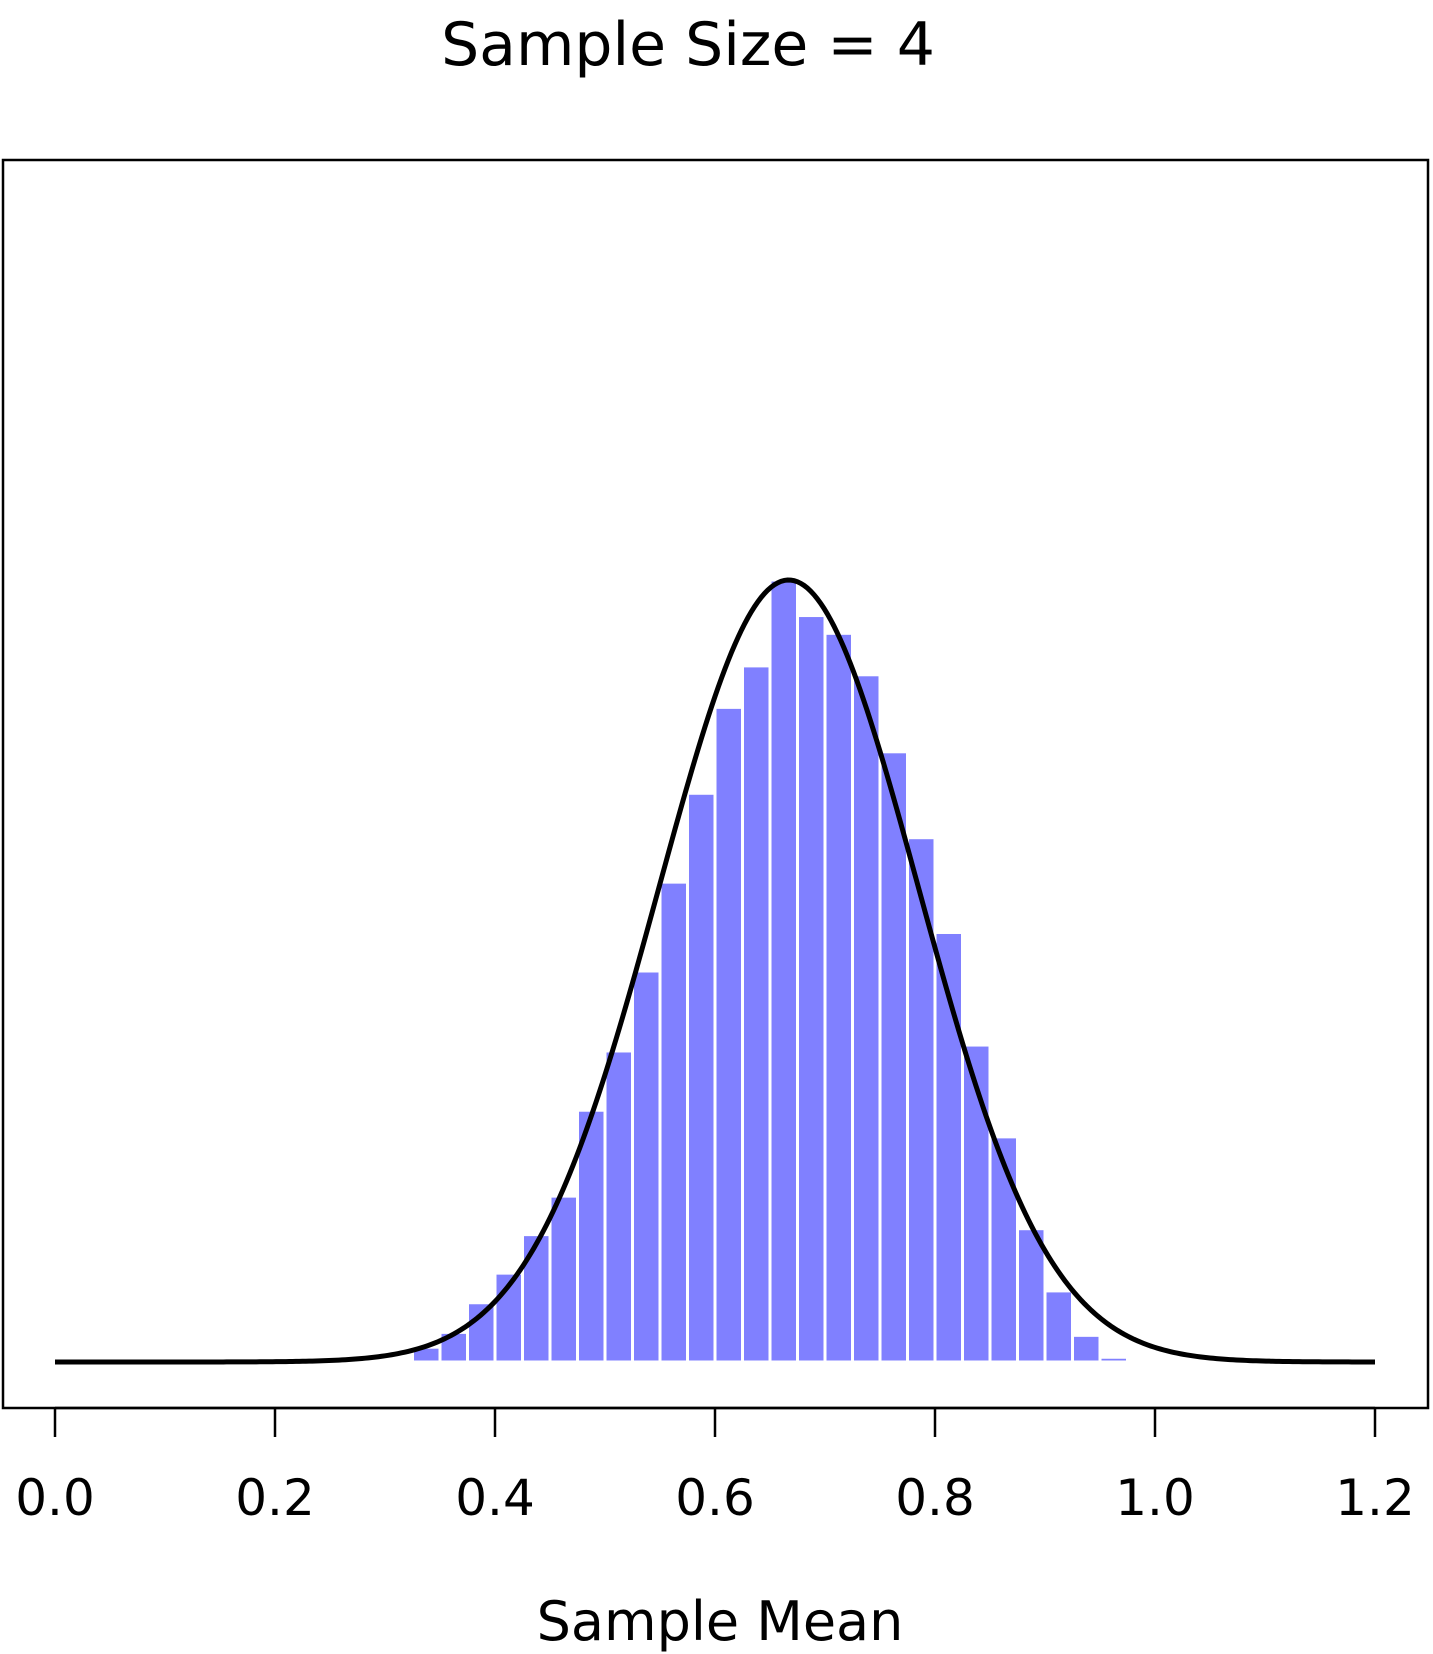 The height and width of the screenshot is (1654, 1433). Describe the element at coordinates (688, 45) in the screenshot. I see `chart-title: Sample Size = 4` at that location.